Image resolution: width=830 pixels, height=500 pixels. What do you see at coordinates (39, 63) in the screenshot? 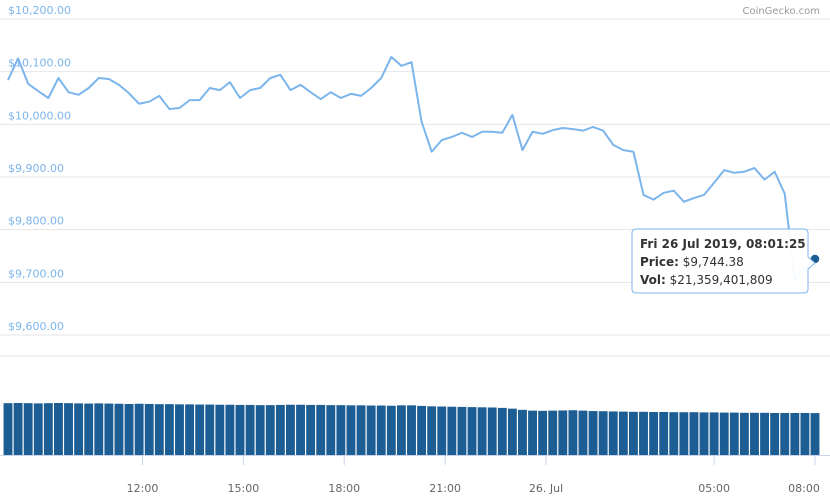
I see `y-tick-label: $10,100.00` at bounding box center [39, 63].